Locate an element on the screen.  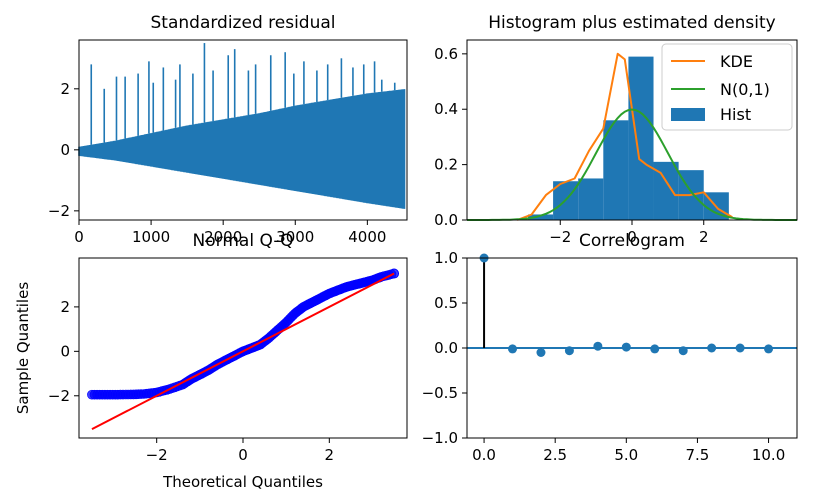
y-tick-label: 0.2 is located at coordinates (446, 165).